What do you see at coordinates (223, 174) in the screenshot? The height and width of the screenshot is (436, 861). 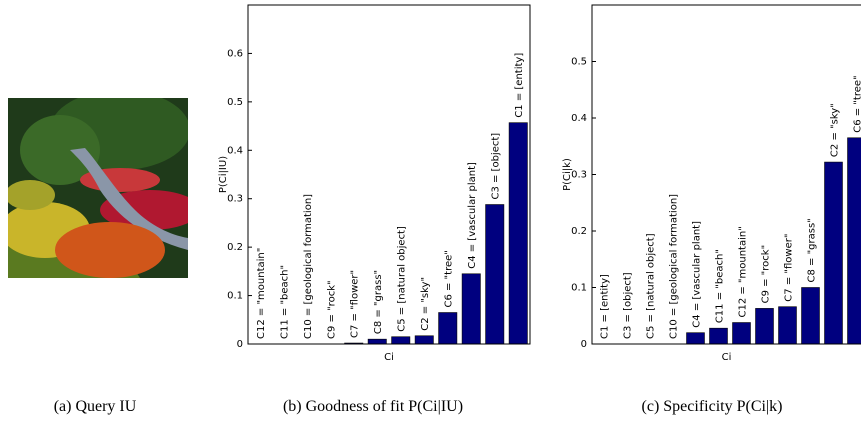 I see `y-axis-label: P(Ci|IU)` at bounding box center [223, 174].